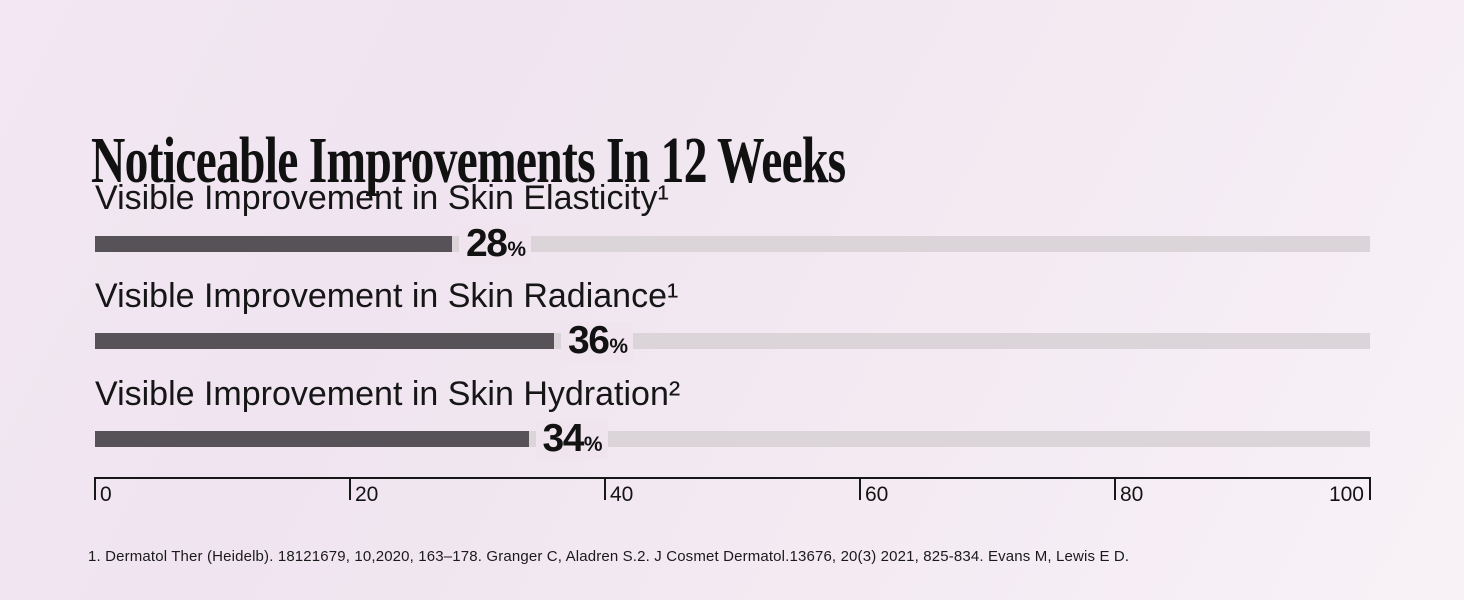 The height and width of the screenshot is (600, 1464). What do you see at coordinates (732, 341) in the screenshot?
I see `bar-track: 36%` at bounding box center [732, 341].